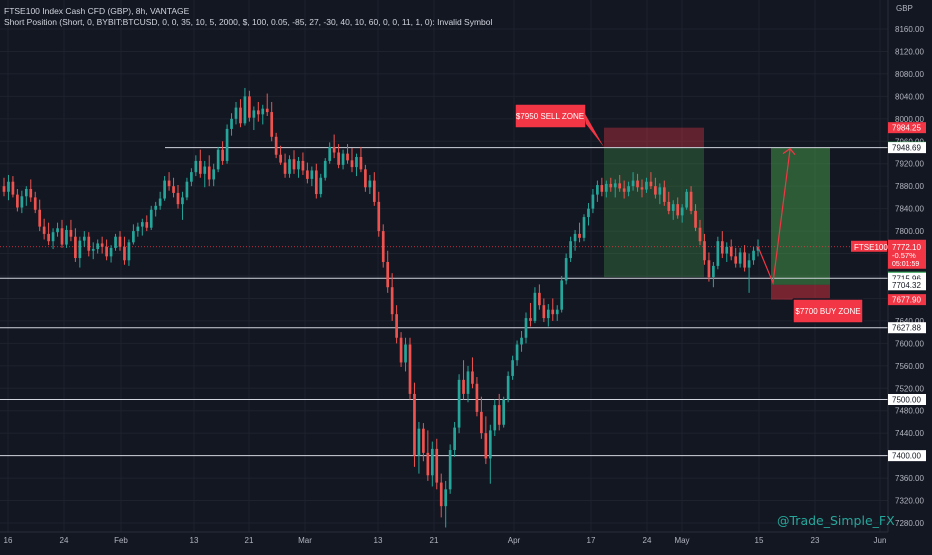 The width and height of the screenshot is (932, 555). What do you see at coordinates (514, 540) in the screenshot?
I see `x-tick-label: Apr` at bounding box center [514, 540].